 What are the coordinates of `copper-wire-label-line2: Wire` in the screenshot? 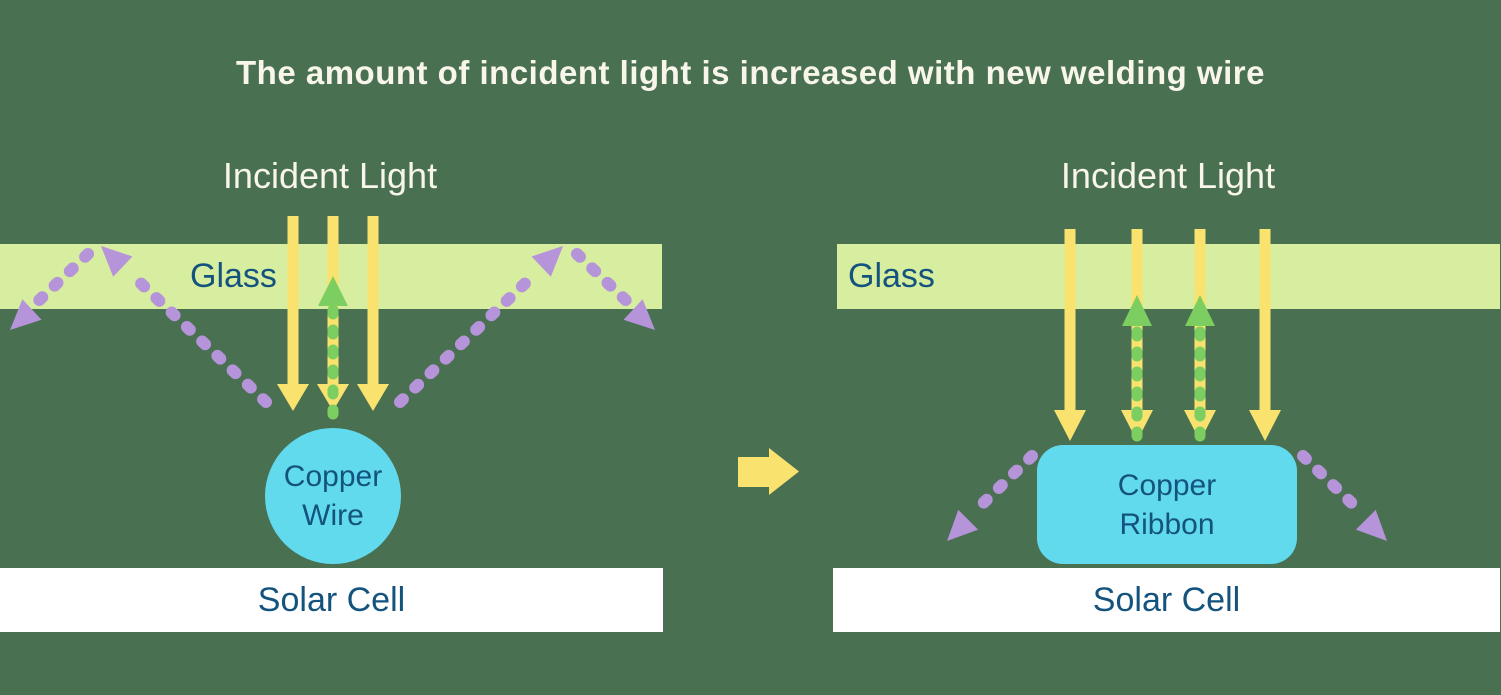 It's located at (333, 515).